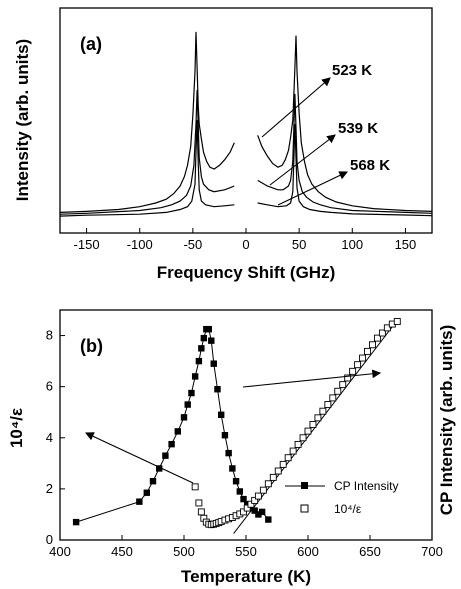 Image resolution: width=461 pixels, height=589 pixels. Describe the element at coordinates (432, 551) in the screenshot. I see `panel-b-x-tick-label: 700` at that location.